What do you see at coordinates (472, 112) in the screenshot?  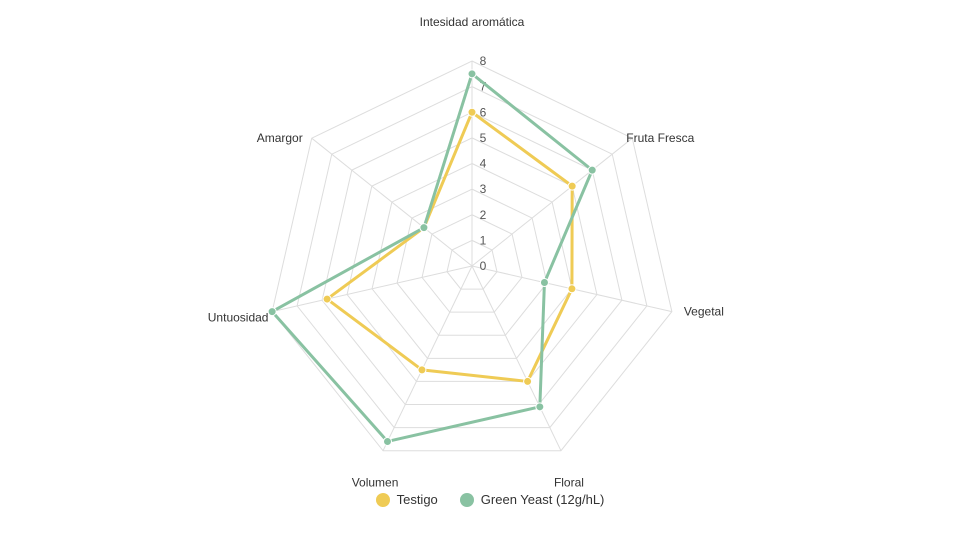 I see `point-testigo-intesidad-aromatica` at bounding box center [472, 112].